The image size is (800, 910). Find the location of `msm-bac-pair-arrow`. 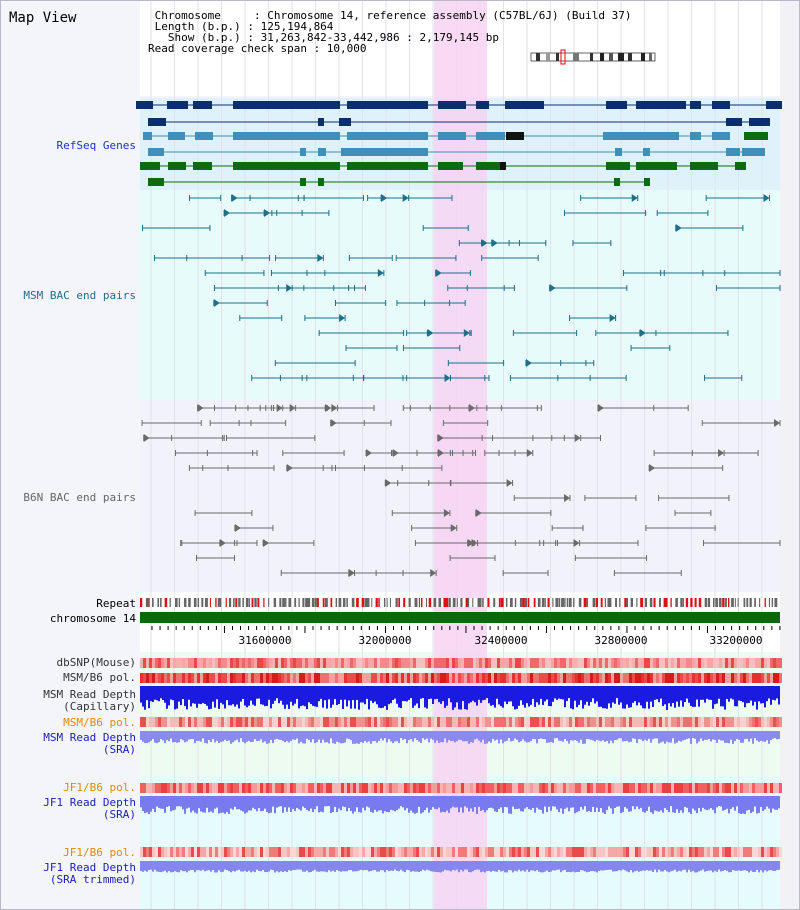

msm-bac-pair-arrow is located at coordinates (234, 198).